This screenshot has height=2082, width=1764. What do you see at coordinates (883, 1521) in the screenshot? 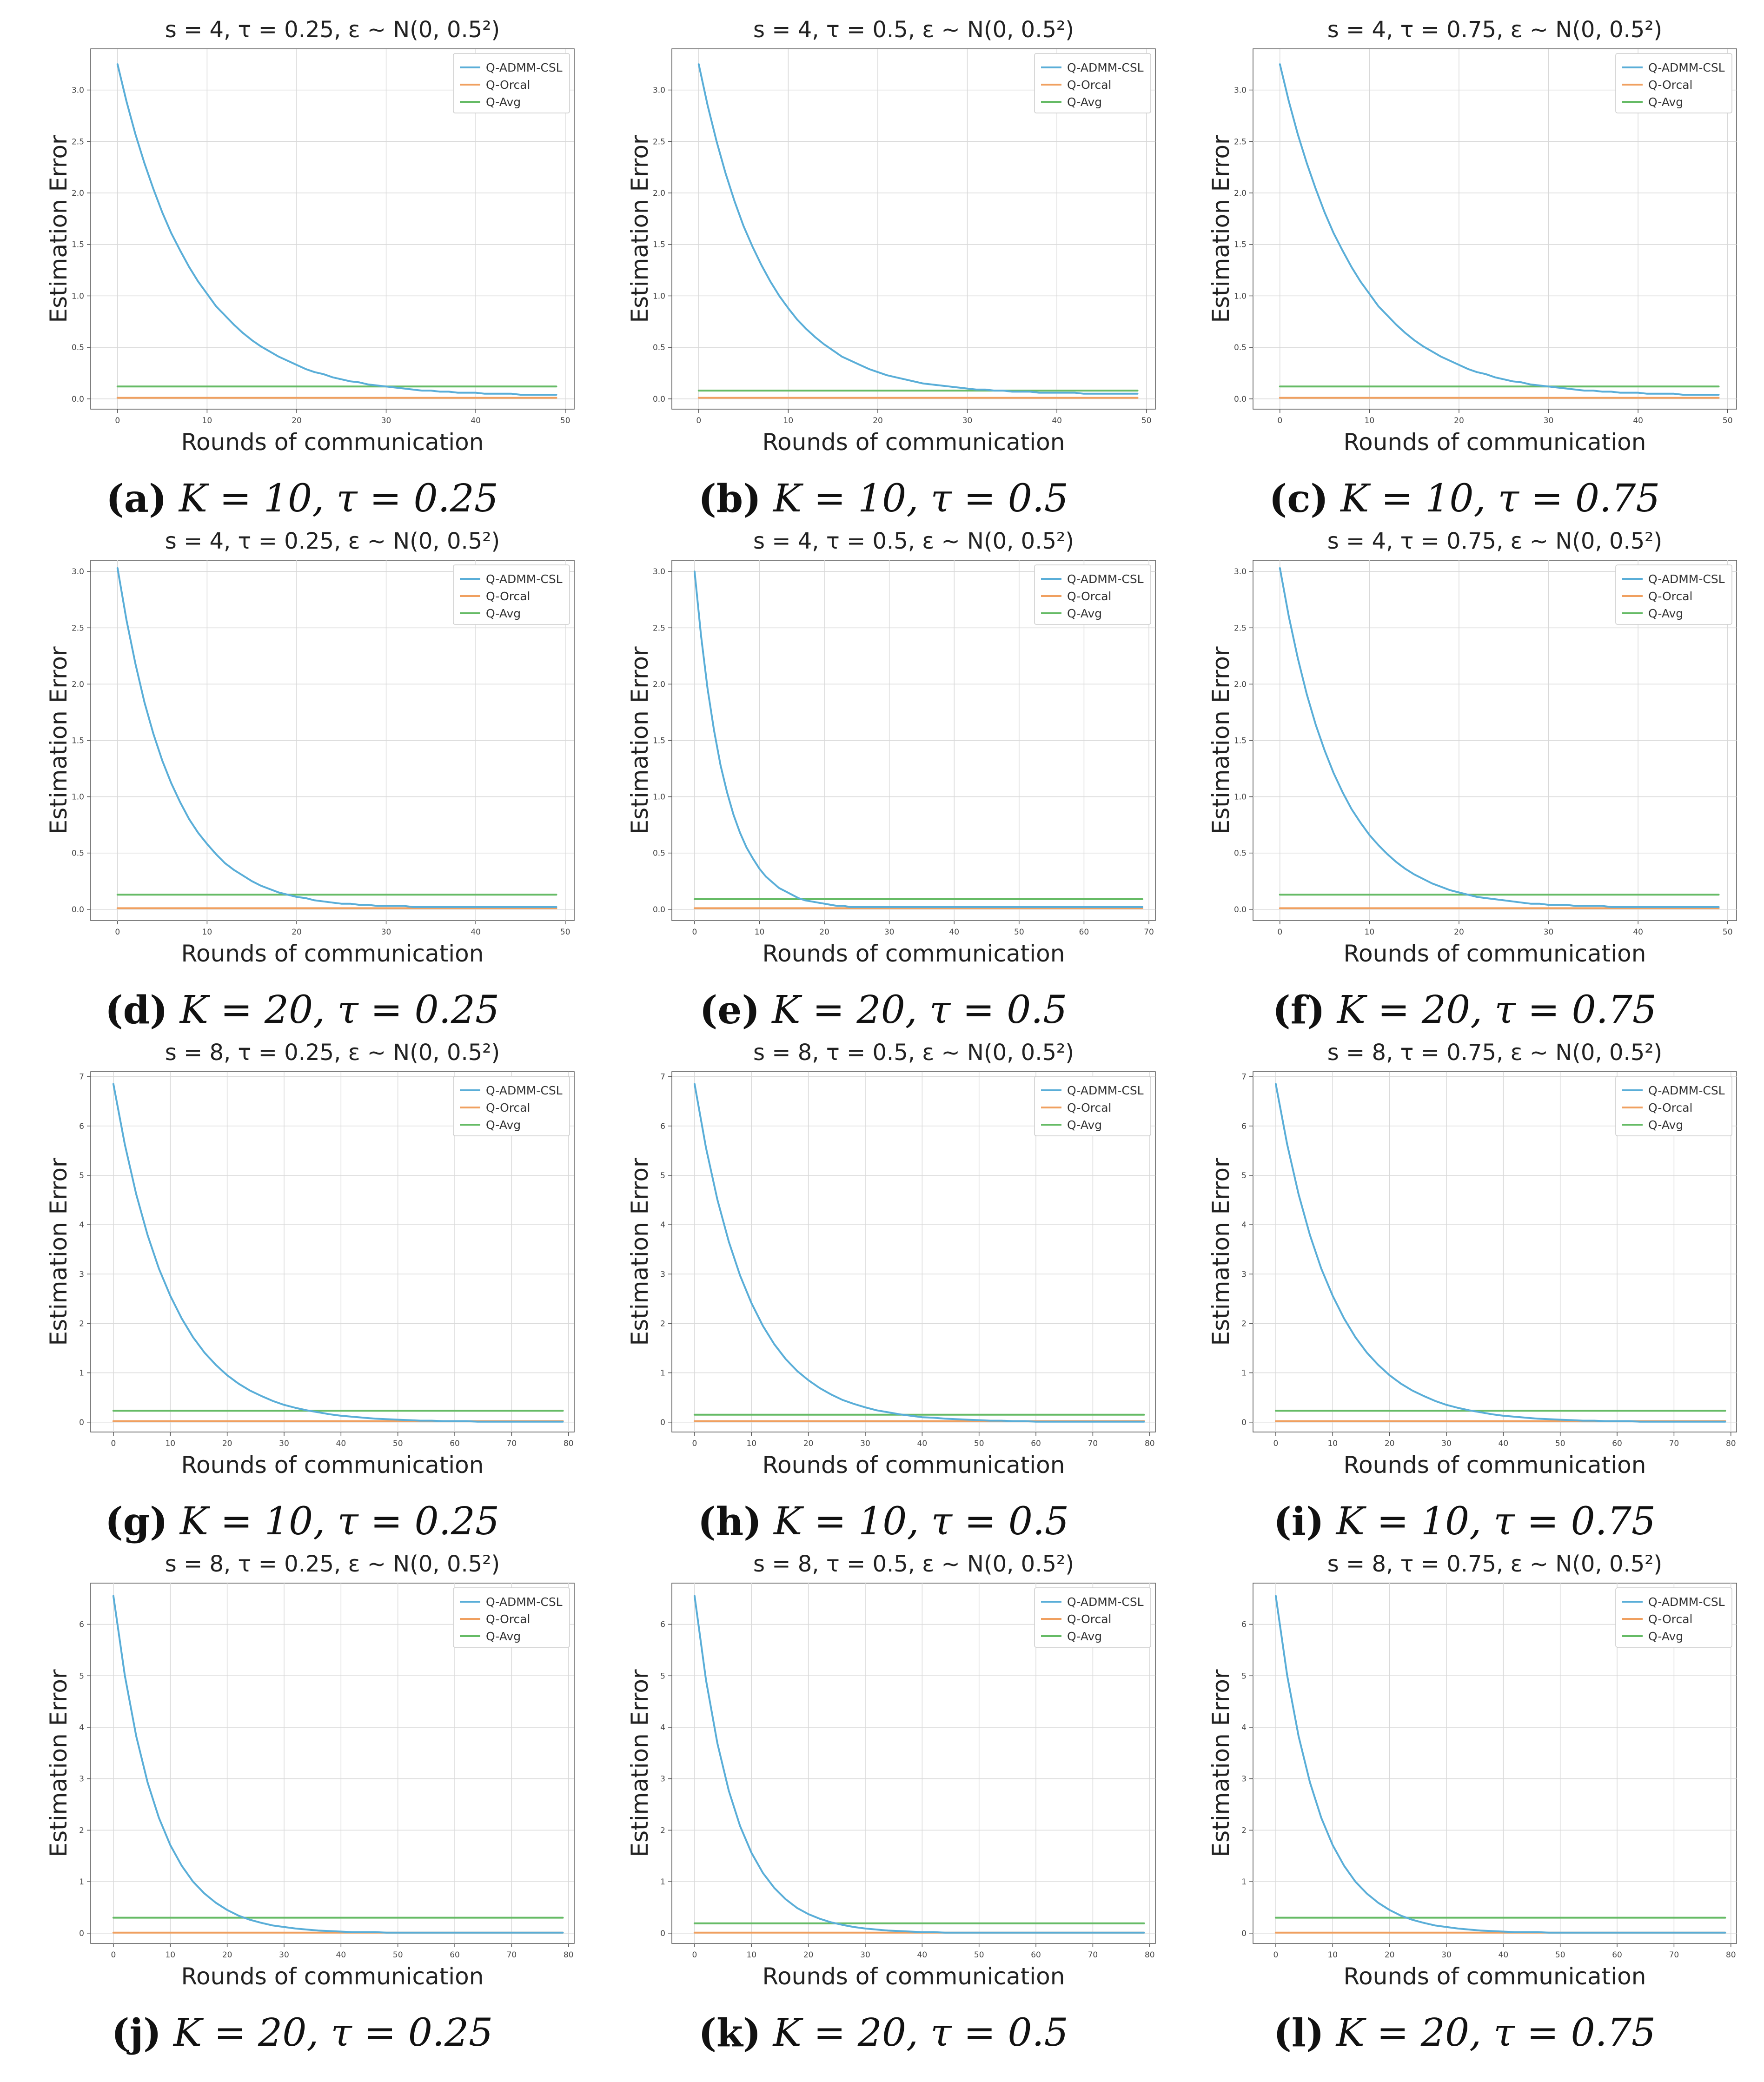
I see `panel-caption: (h) K = 10, τ = 0.5` at bounding box center [883, 1521].